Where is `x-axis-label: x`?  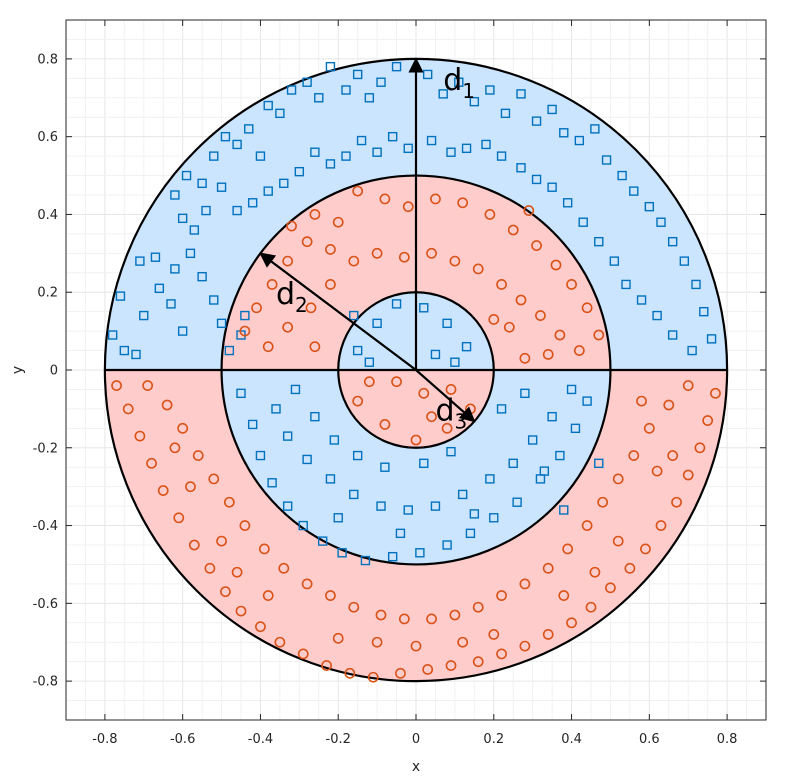 x-axis-label: x is located at coordinates (416, 767).